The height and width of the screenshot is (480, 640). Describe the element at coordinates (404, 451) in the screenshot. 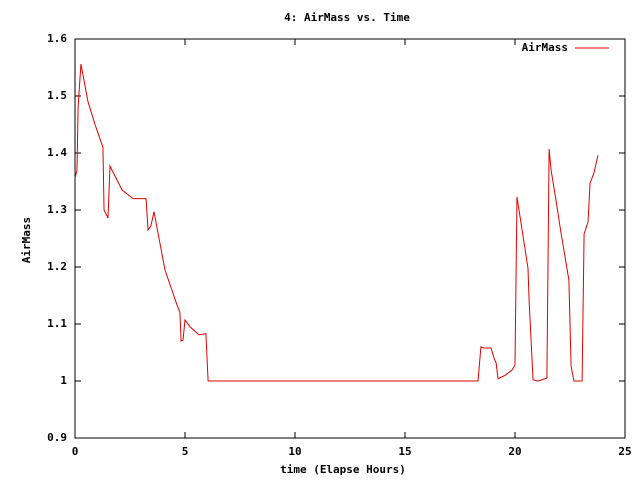

I see `x-tick-label: 15` at that location.